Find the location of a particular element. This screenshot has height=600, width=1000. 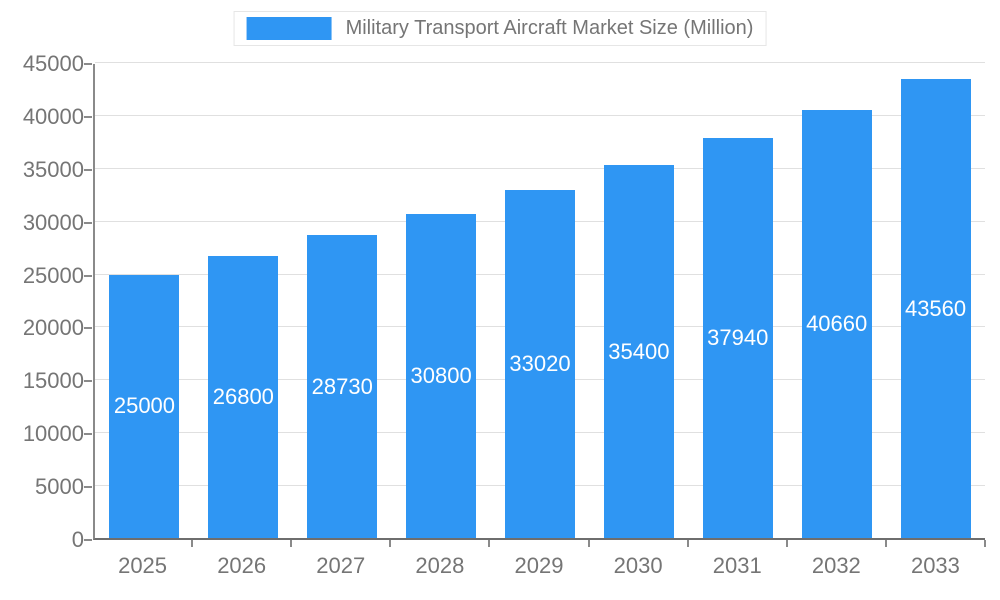

bar-2032: 40660 is located at coordinates (836, 323).